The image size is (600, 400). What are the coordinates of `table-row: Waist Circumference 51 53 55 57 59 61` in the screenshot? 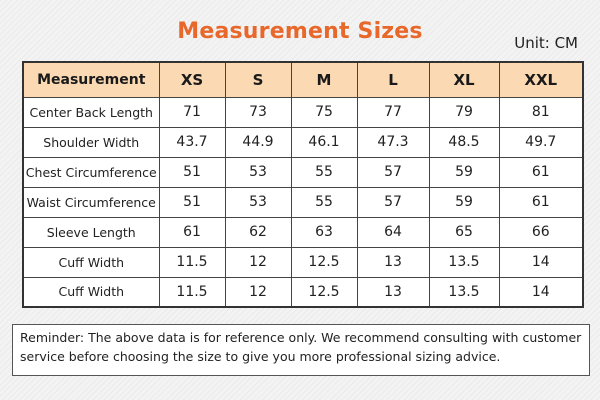 It's located at (303, 202).